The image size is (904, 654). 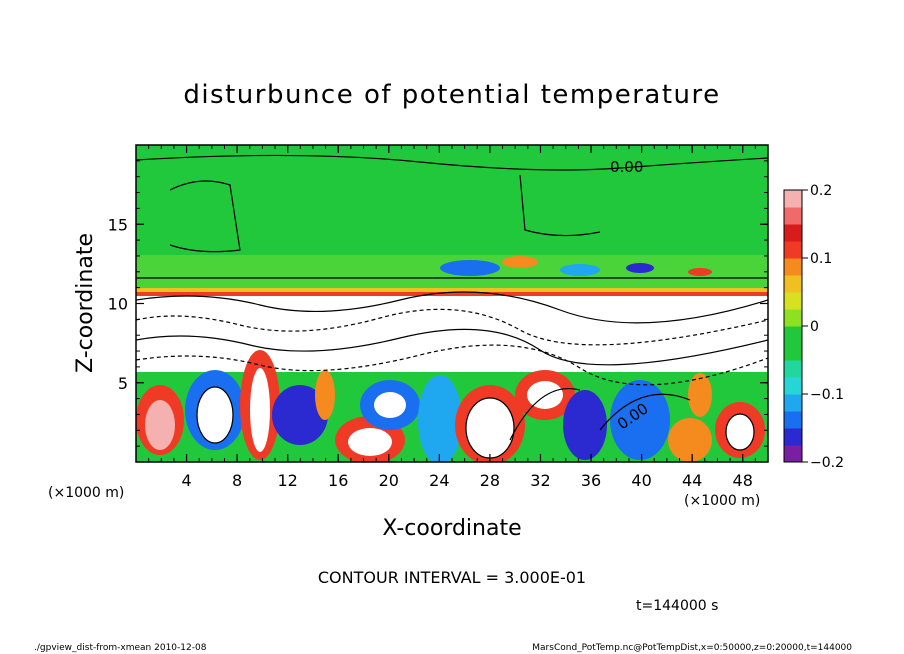 What do you see at coordinates (540, 480) in the screenshot?
I see `x-tick-label: 32` at bounding box center [540, 480].